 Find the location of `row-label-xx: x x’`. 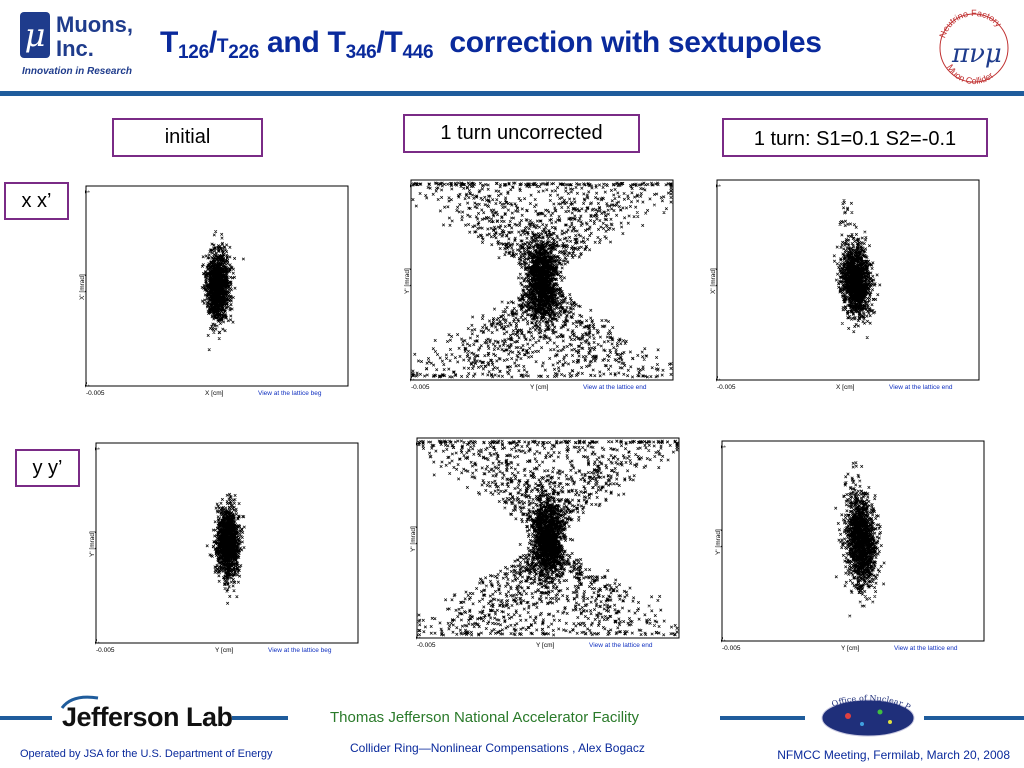

row-label-xx: x x’ is located at coordinates (36, 201).